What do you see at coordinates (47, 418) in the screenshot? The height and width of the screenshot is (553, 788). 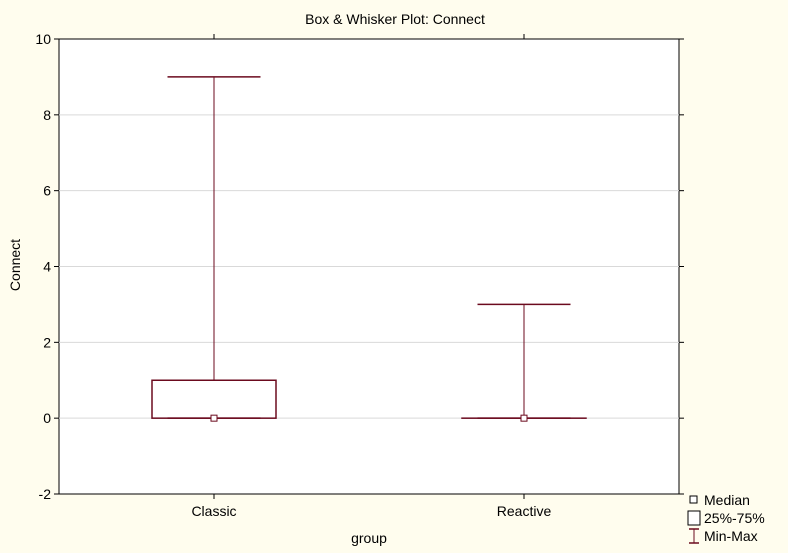 I see `y-tick-label: 0` at bounding box center [47, 418].